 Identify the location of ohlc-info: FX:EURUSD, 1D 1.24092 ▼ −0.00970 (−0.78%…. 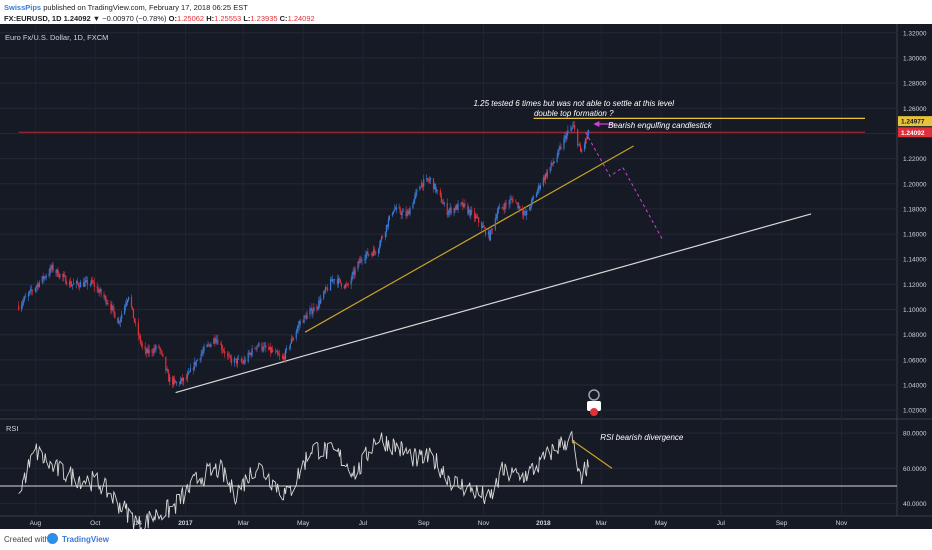
(159, 18).